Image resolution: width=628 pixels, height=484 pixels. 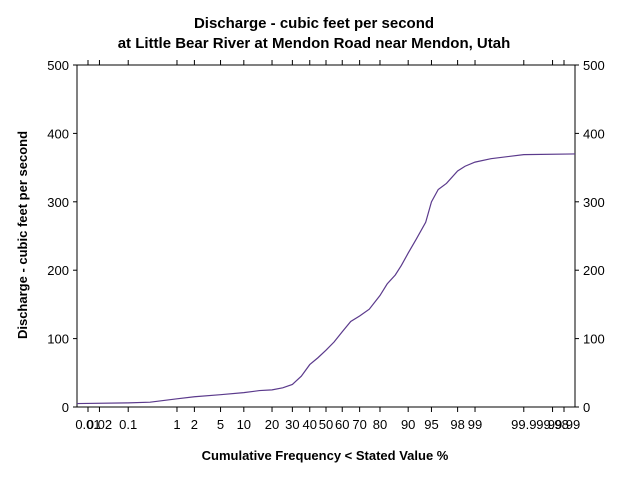 What do you see at coordinates (594, 339) in the screenshot?
I see `y-tick-label-right: 100` at bounding box center [594, 339].